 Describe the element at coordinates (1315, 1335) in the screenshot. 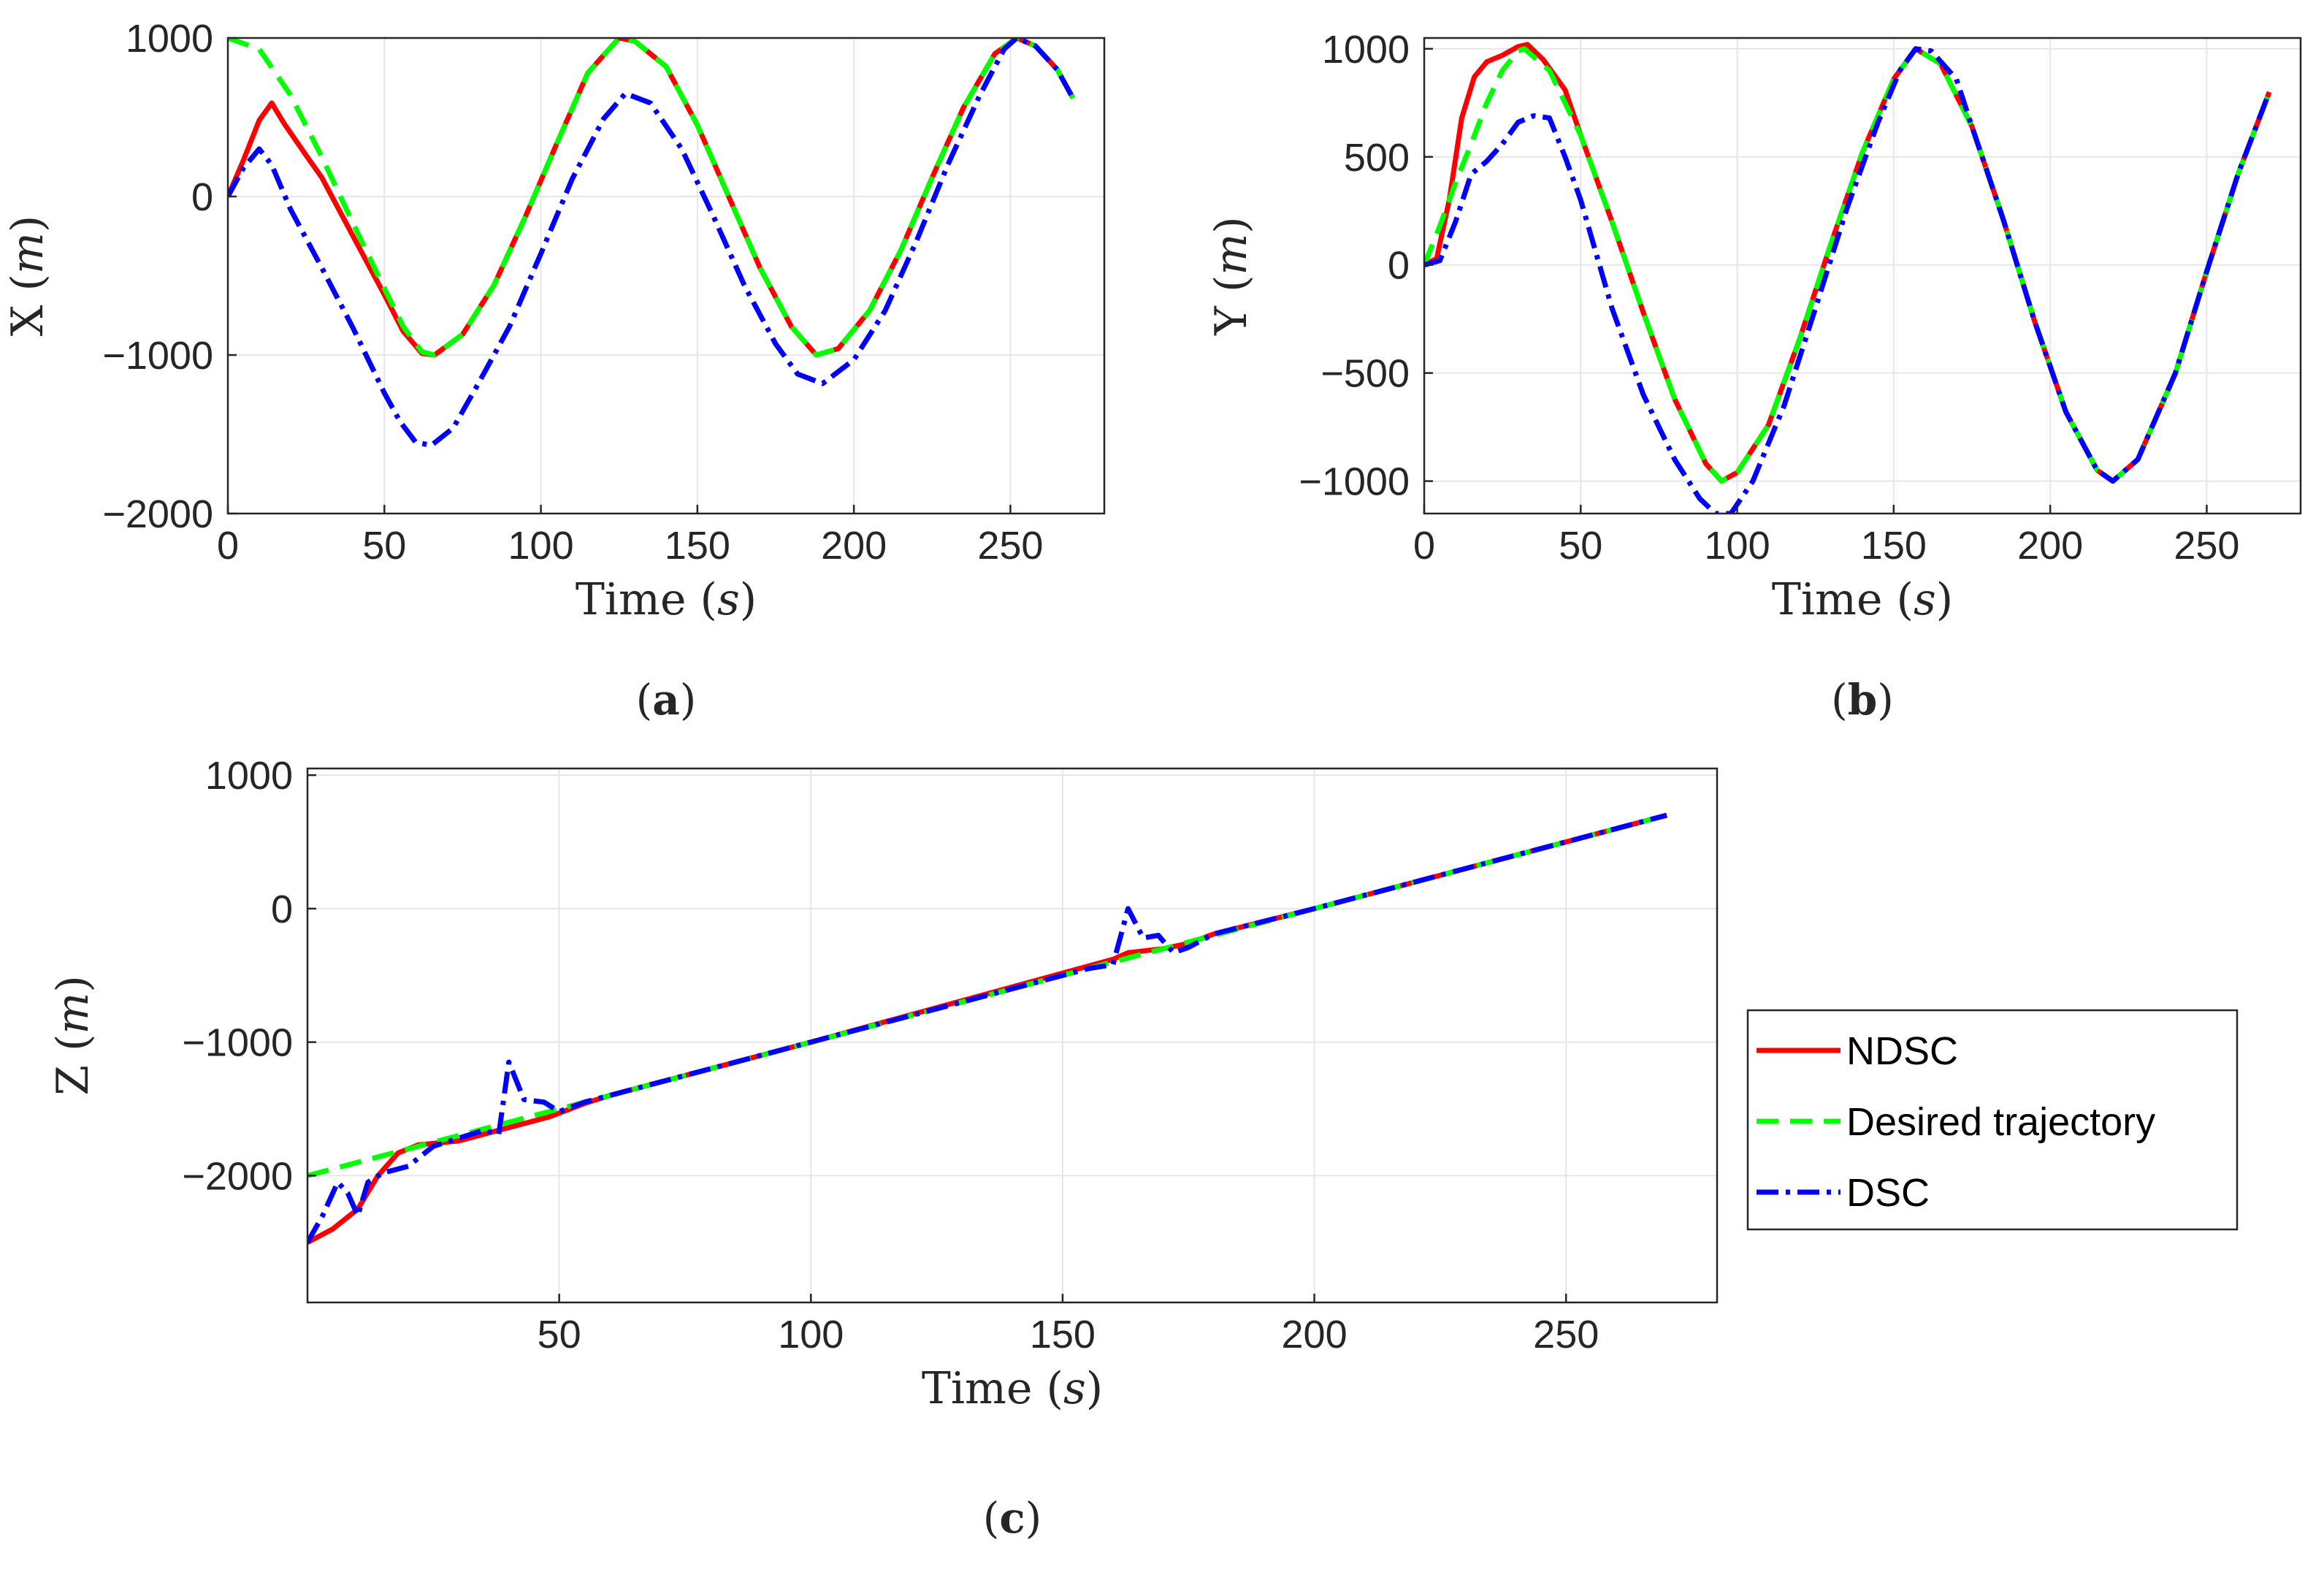

I see `xtick-label-c: 200` at that location.